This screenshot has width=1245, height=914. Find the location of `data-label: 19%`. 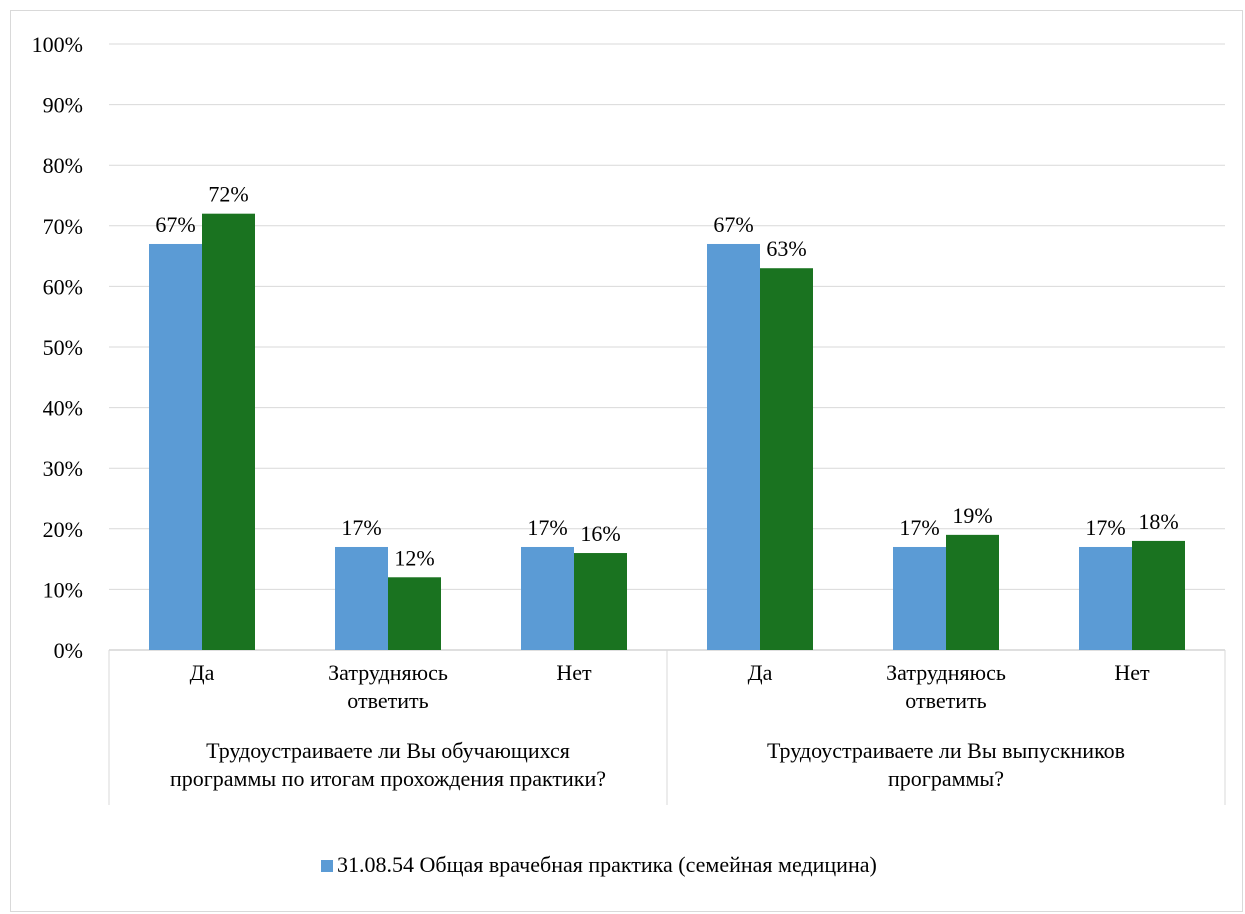

data-label: 19% is located at coordinates (972, 515).